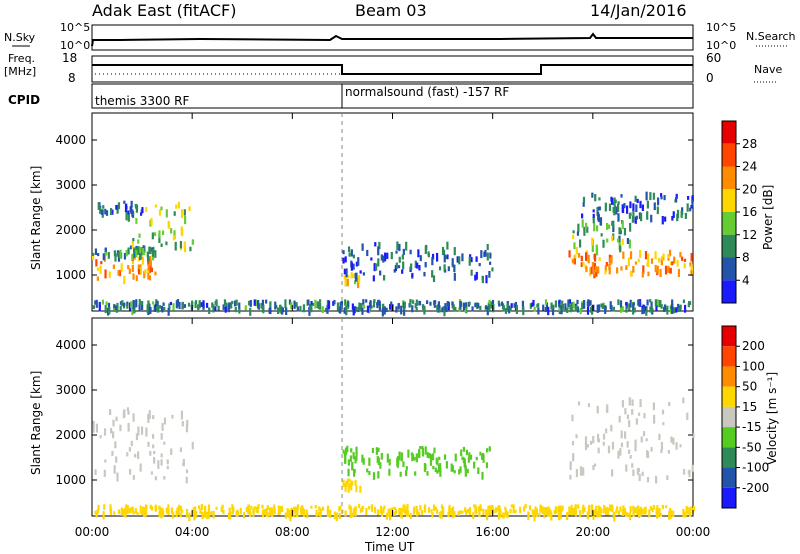  What do you see at coordinates (20, 37) in the screenshot?
I see `n-sky-label: N.Sky` at bounding box center [20, 37].